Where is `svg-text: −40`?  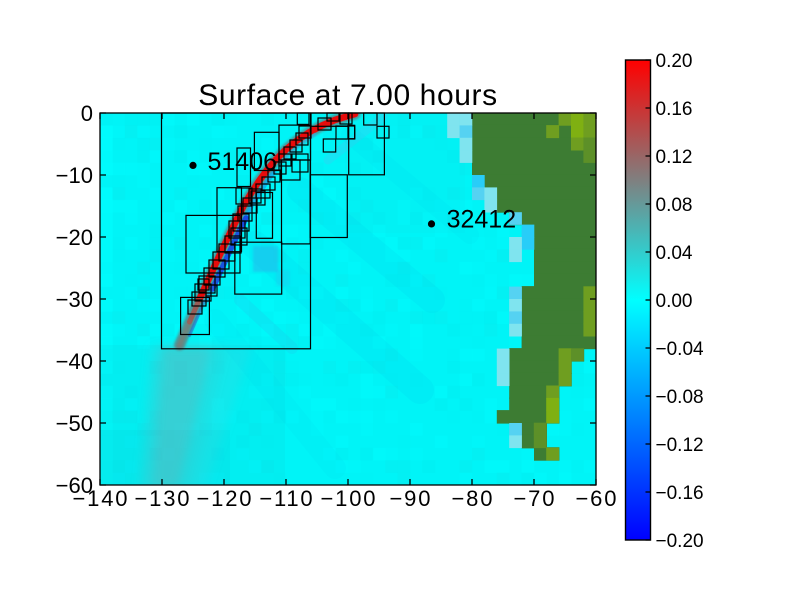 svg-text: −40 is located at coordinates (74, 361).